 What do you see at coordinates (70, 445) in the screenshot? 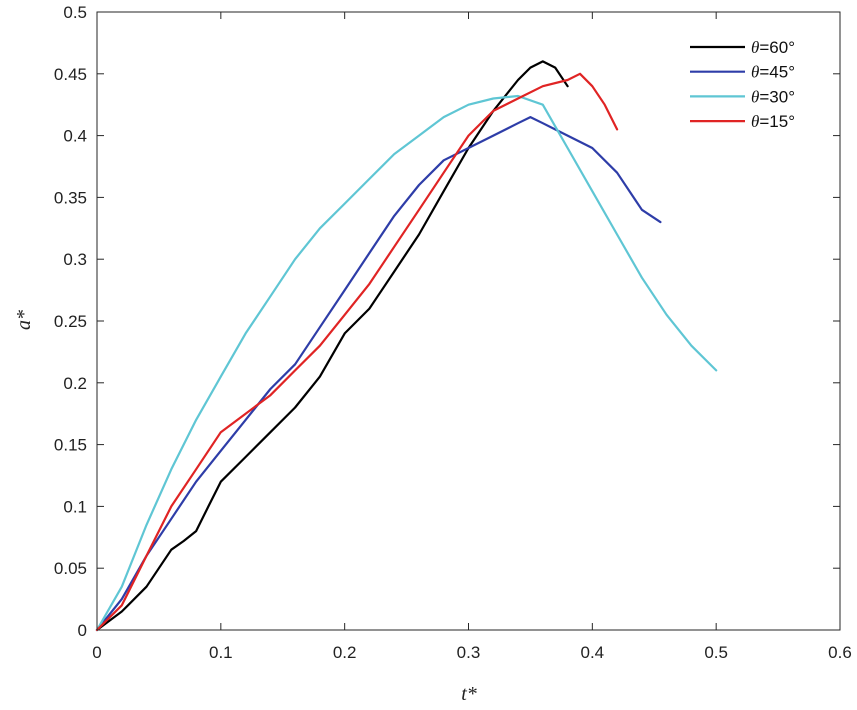
I see `y-tick-label: 0.15` at bounding box center [70, 445].